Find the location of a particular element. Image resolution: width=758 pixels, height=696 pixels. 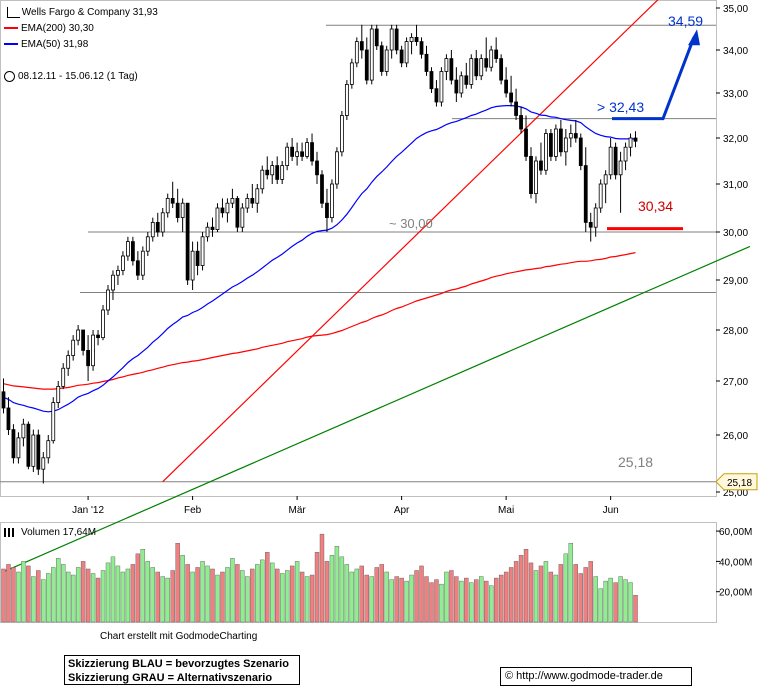

source-url: http://www.godmode-trader.de is located at coordinates (589, 676).